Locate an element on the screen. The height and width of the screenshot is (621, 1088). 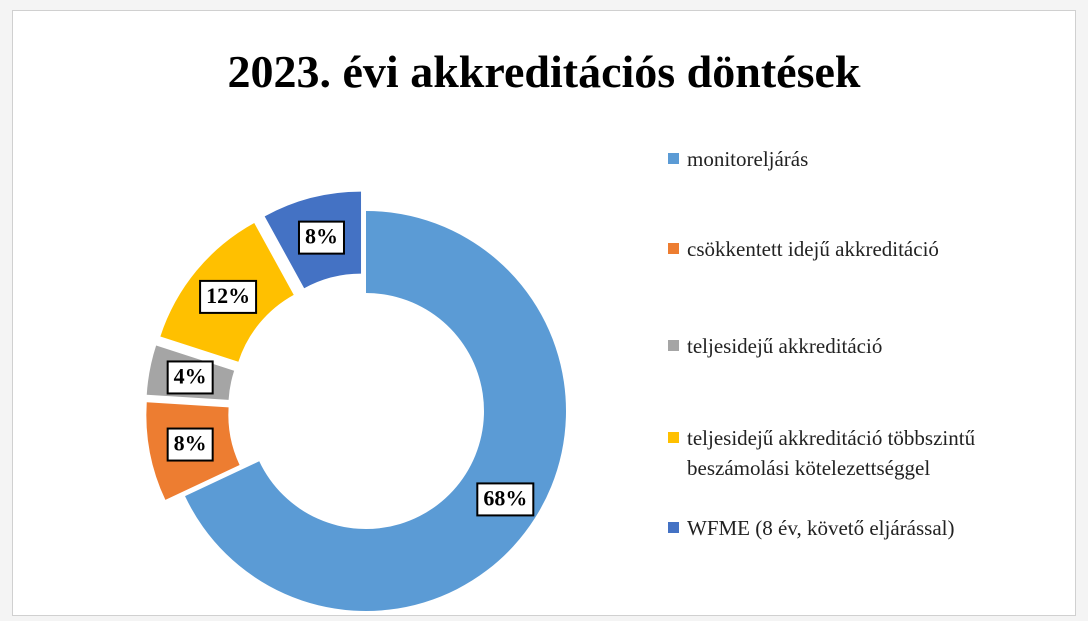
data-label-text: 4% is located at coordinates (190, 376).